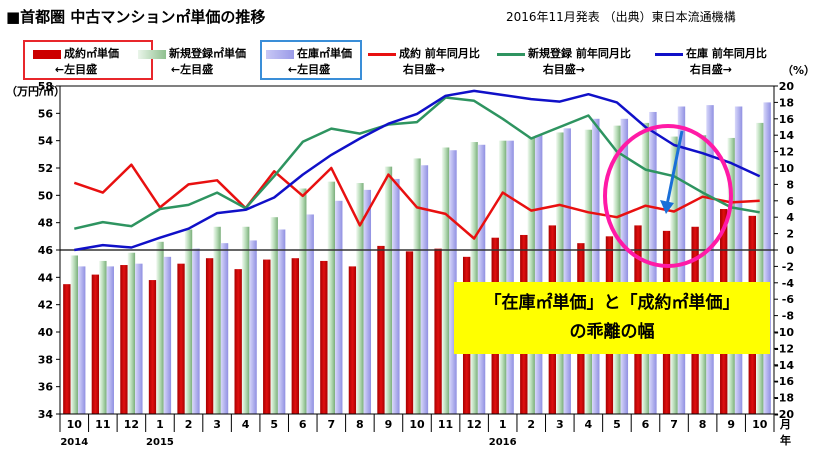 Image resolution: width=819 pixels, height=460 pixels. What do you see at coordinates (784, 414) in the screenshot?
I see `right-axis-tick-label: -20` at bounding box center [784, 414].